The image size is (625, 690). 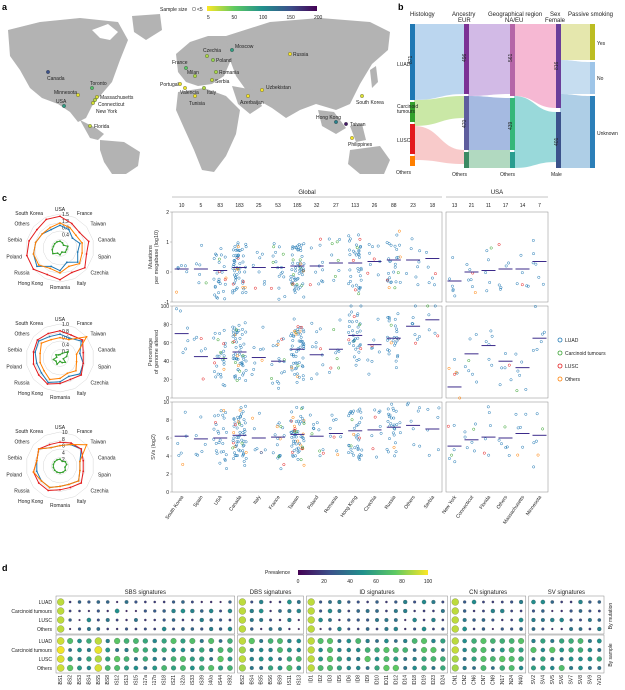 What do you see at coordinates (15, 240) in the screenshot?
I see `radar-axis-label: Serbia` at bounding box center [15, 240].